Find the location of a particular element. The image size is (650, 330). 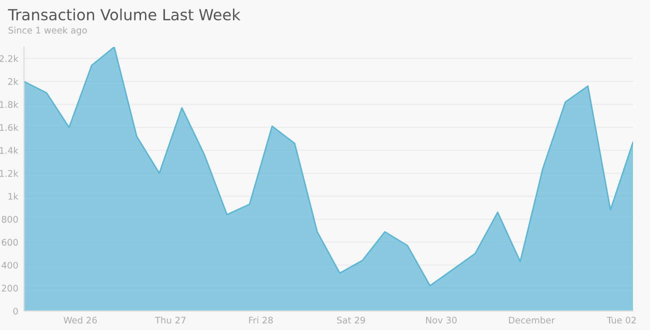

x-tick-label: Wed 26 is located at coordinates (80, 320).